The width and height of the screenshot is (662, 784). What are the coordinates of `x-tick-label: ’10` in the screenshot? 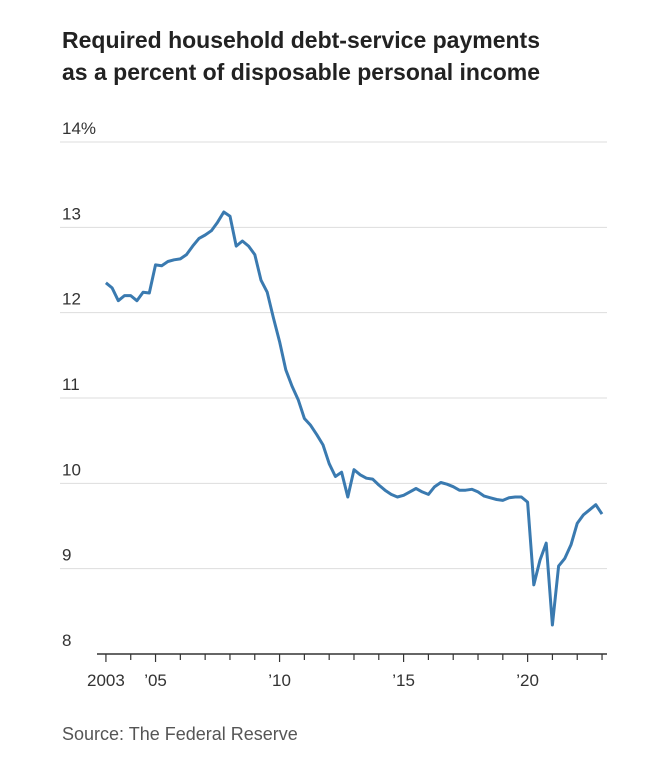 It's located at (279, 680).